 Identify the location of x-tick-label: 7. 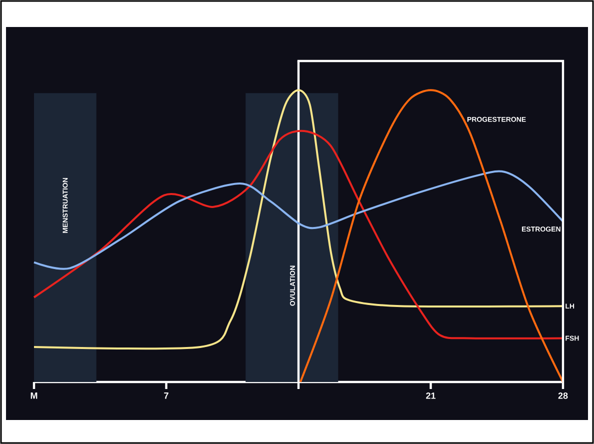
(166, 395).